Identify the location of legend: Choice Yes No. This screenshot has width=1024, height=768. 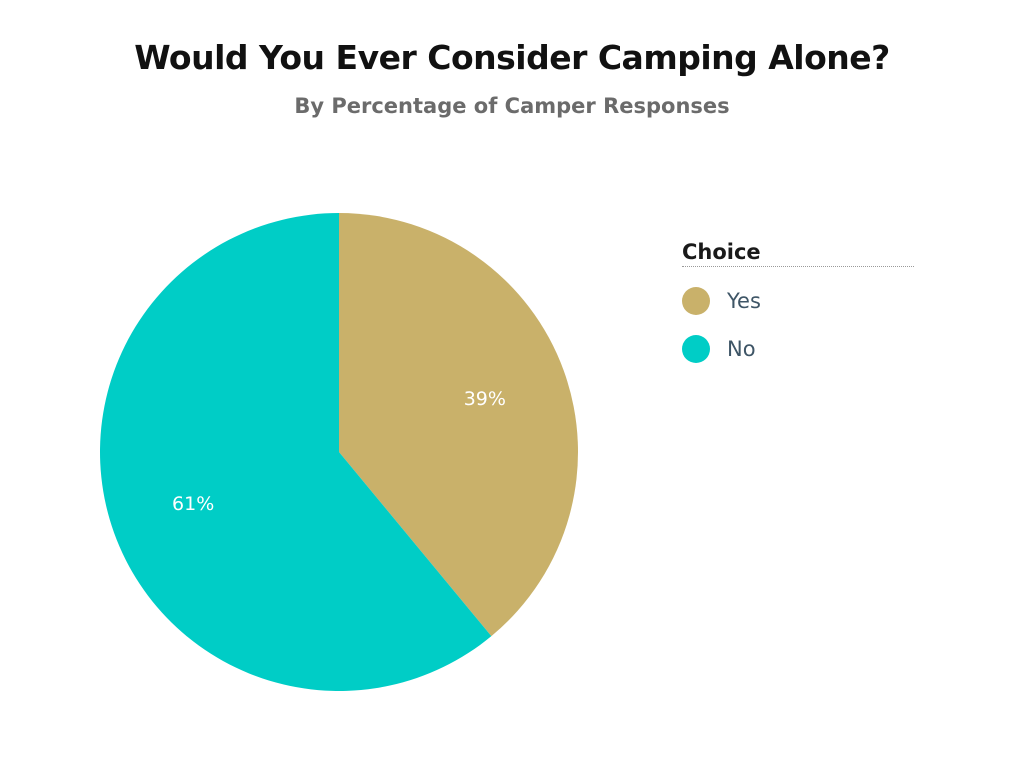
(798, 301).